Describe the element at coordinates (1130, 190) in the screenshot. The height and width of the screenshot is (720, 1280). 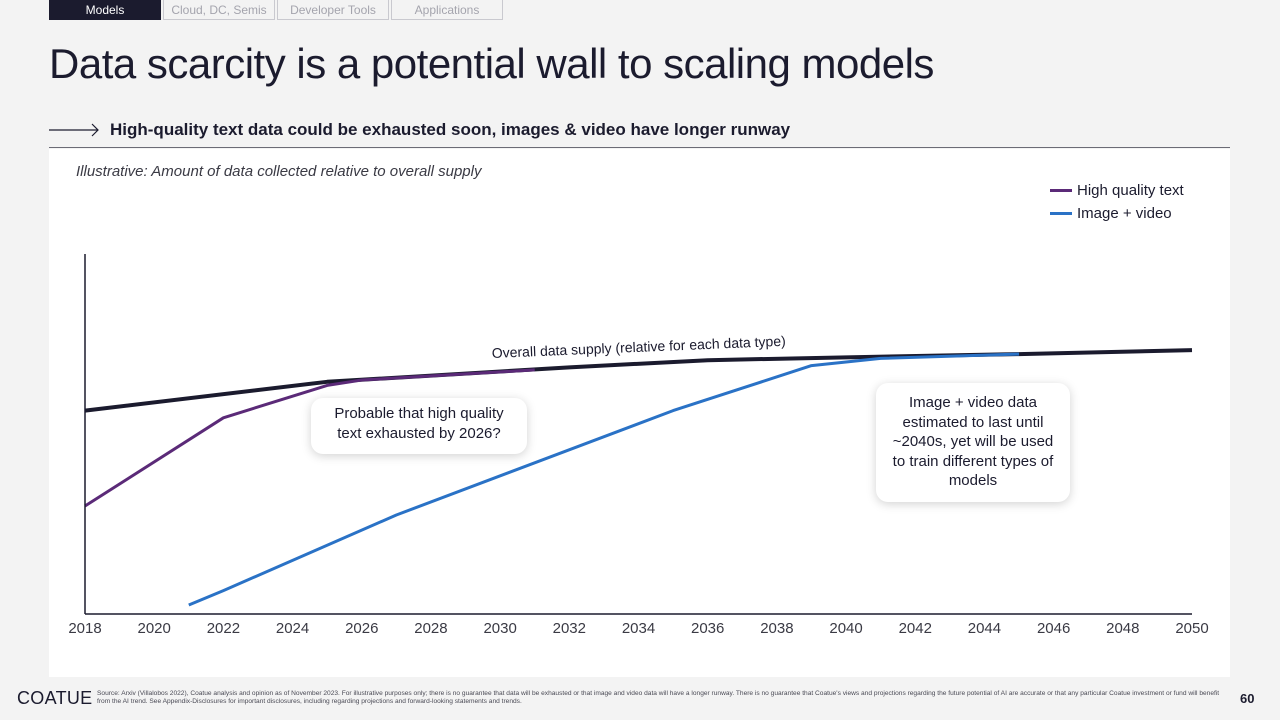
I see `legend-label-text: High quality text` at that location.